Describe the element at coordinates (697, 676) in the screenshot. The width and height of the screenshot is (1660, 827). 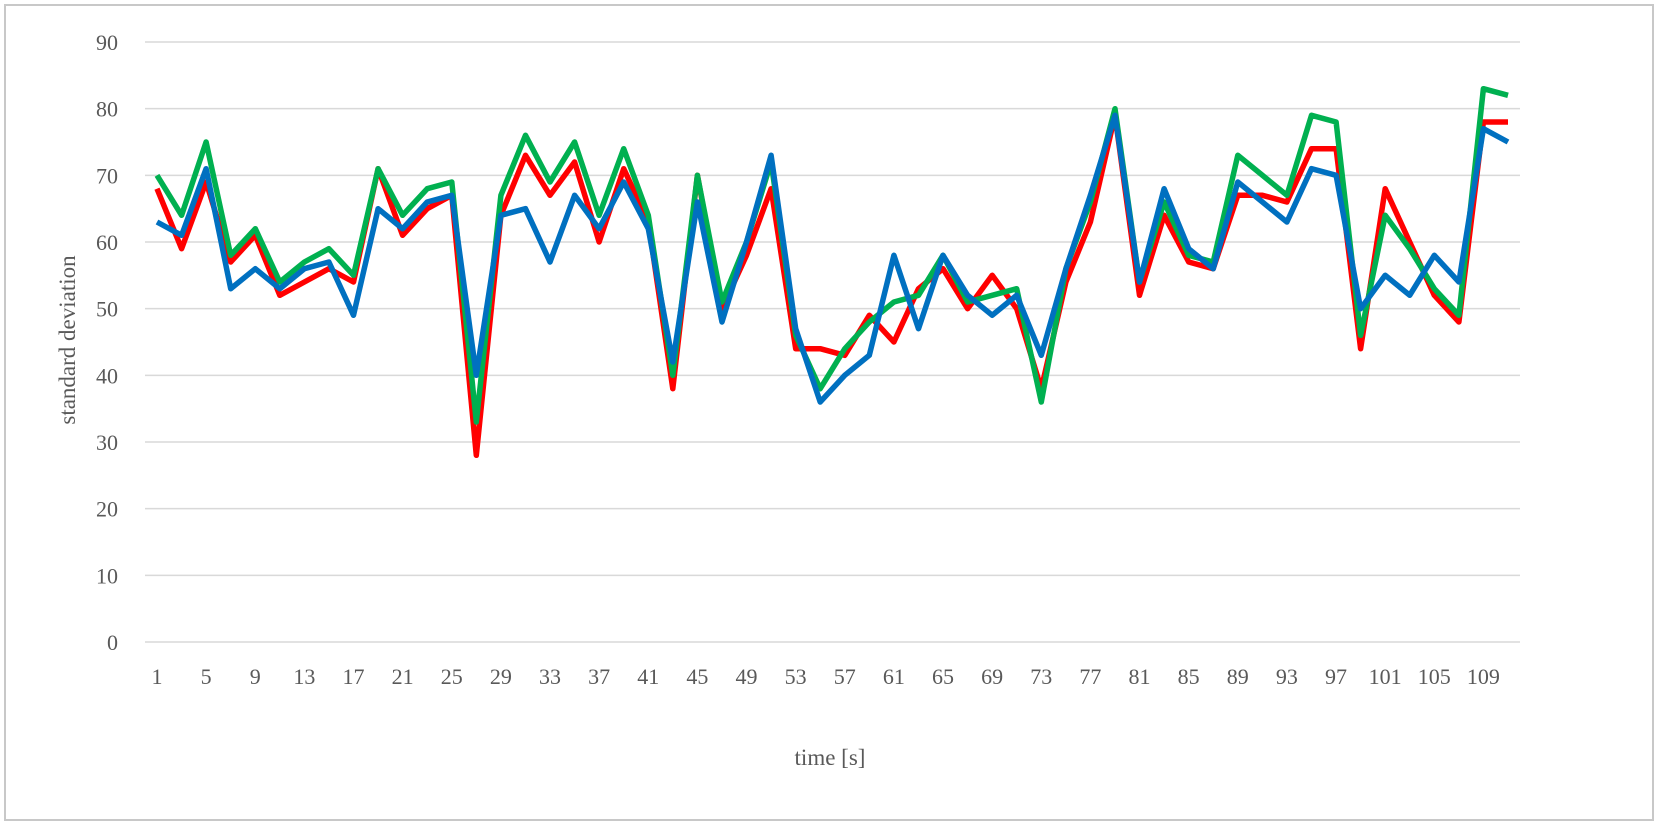
I see `x-tick-label: 45` at that location.